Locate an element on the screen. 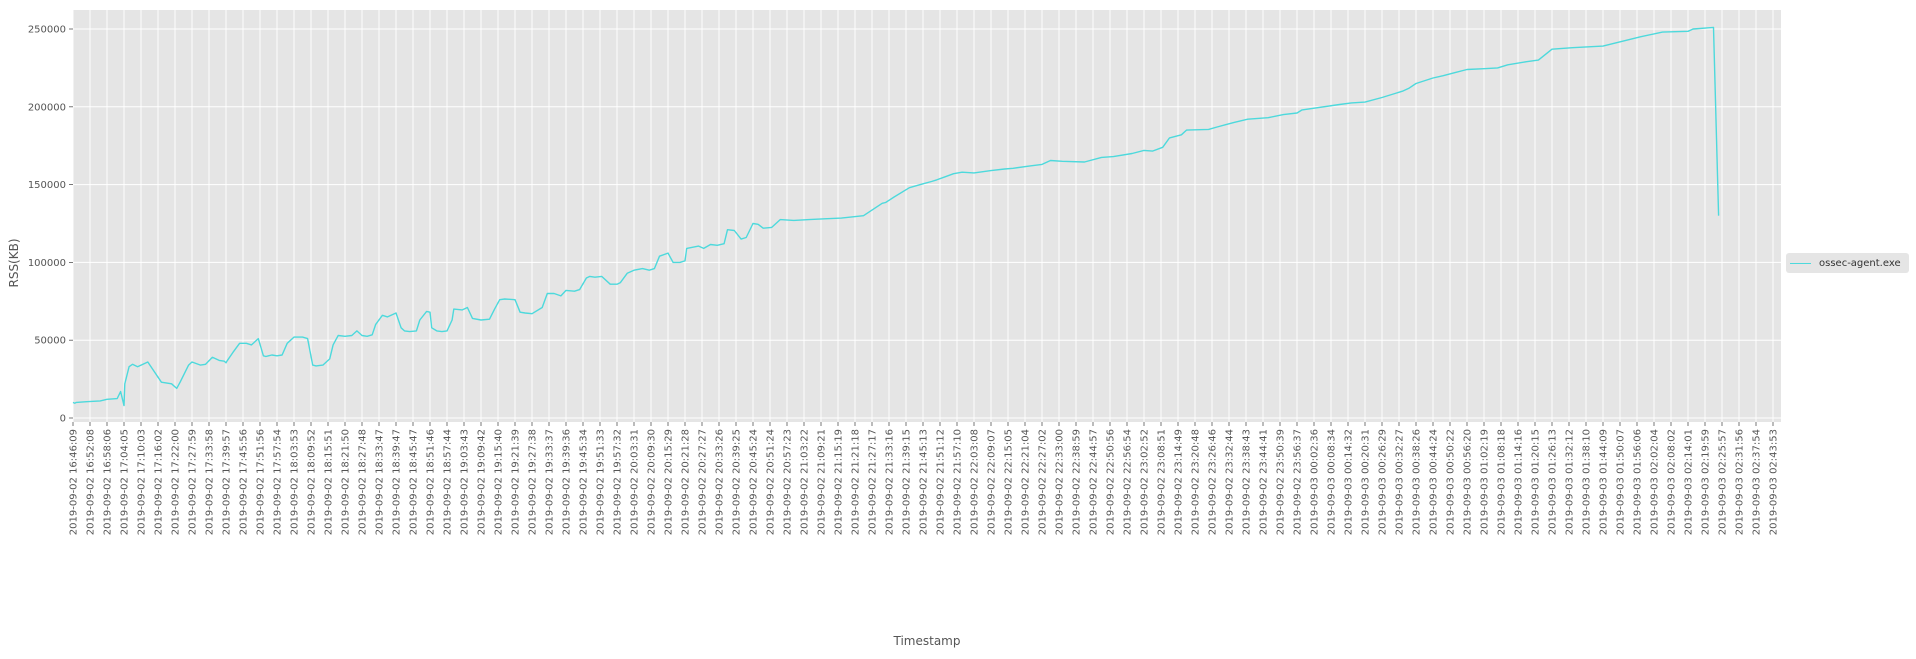  x-tick-label: 2019-09-02 19:51:33 is located at coordinates (601, 482).